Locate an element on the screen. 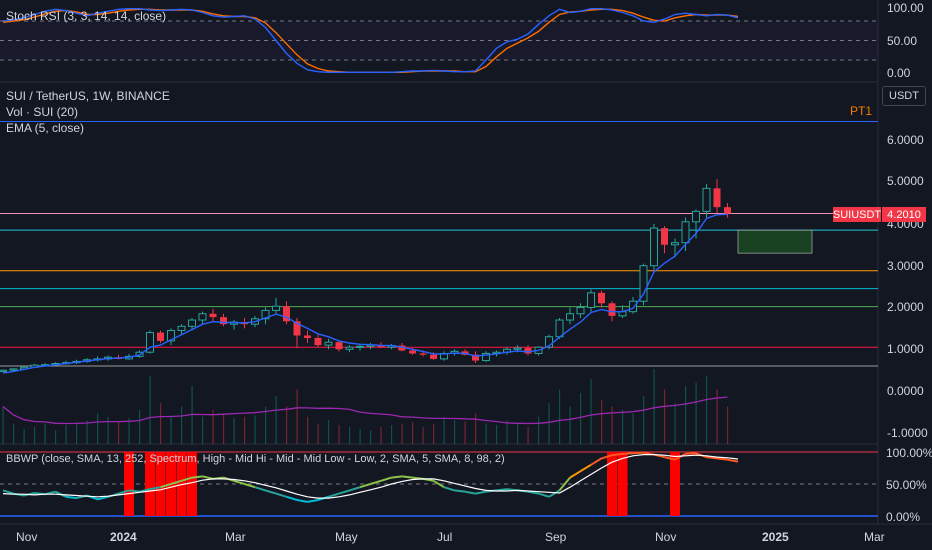  price-tick: 6.0000 is located at coordinates (905, 140).